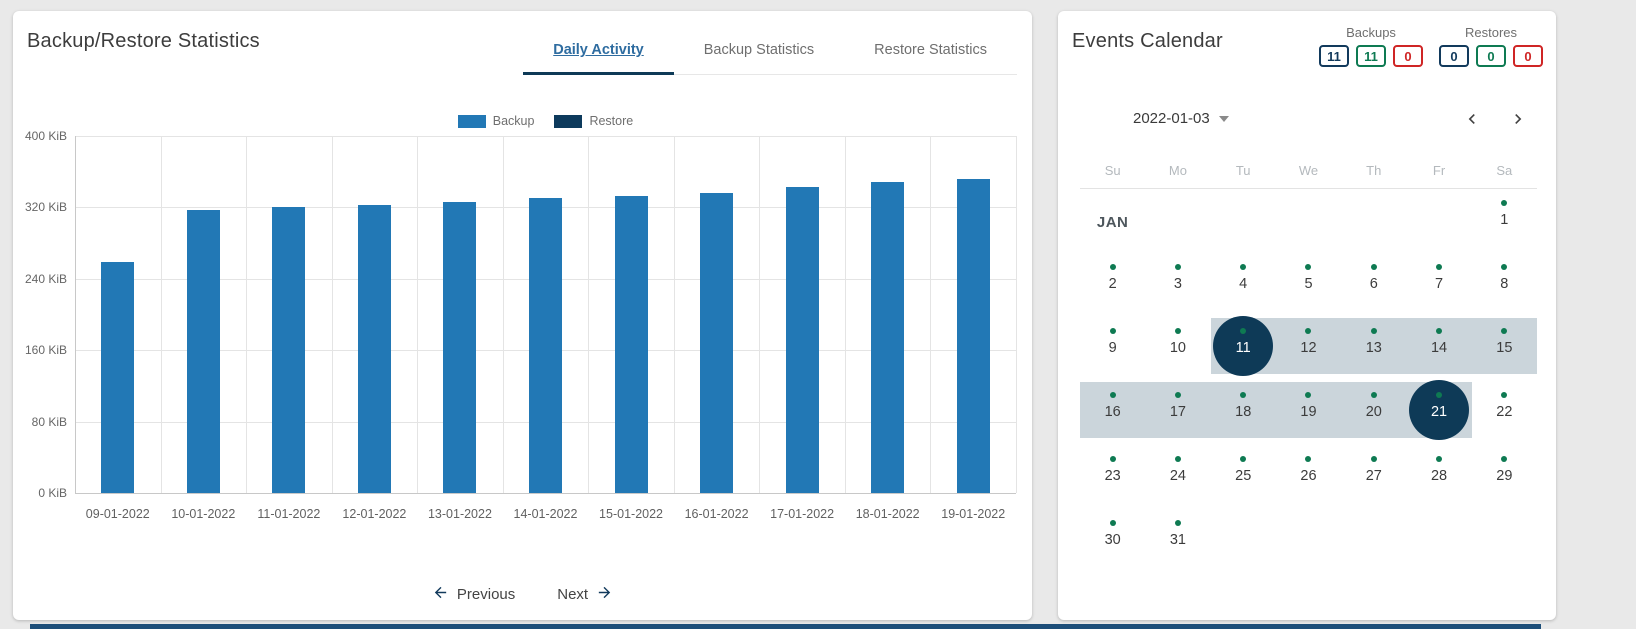 The width and height of the screenshot is (1636, 629). I want to click on selected-day-circle, so click(1439, 410).